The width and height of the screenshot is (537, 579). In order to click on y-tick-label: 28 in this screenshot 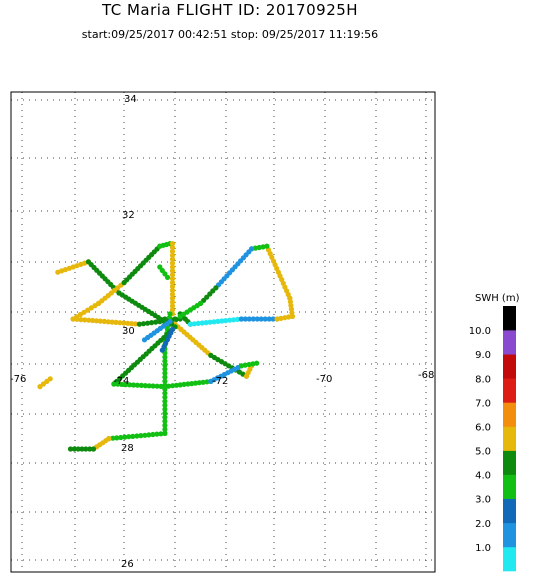, I will do `click(127, 448)`.